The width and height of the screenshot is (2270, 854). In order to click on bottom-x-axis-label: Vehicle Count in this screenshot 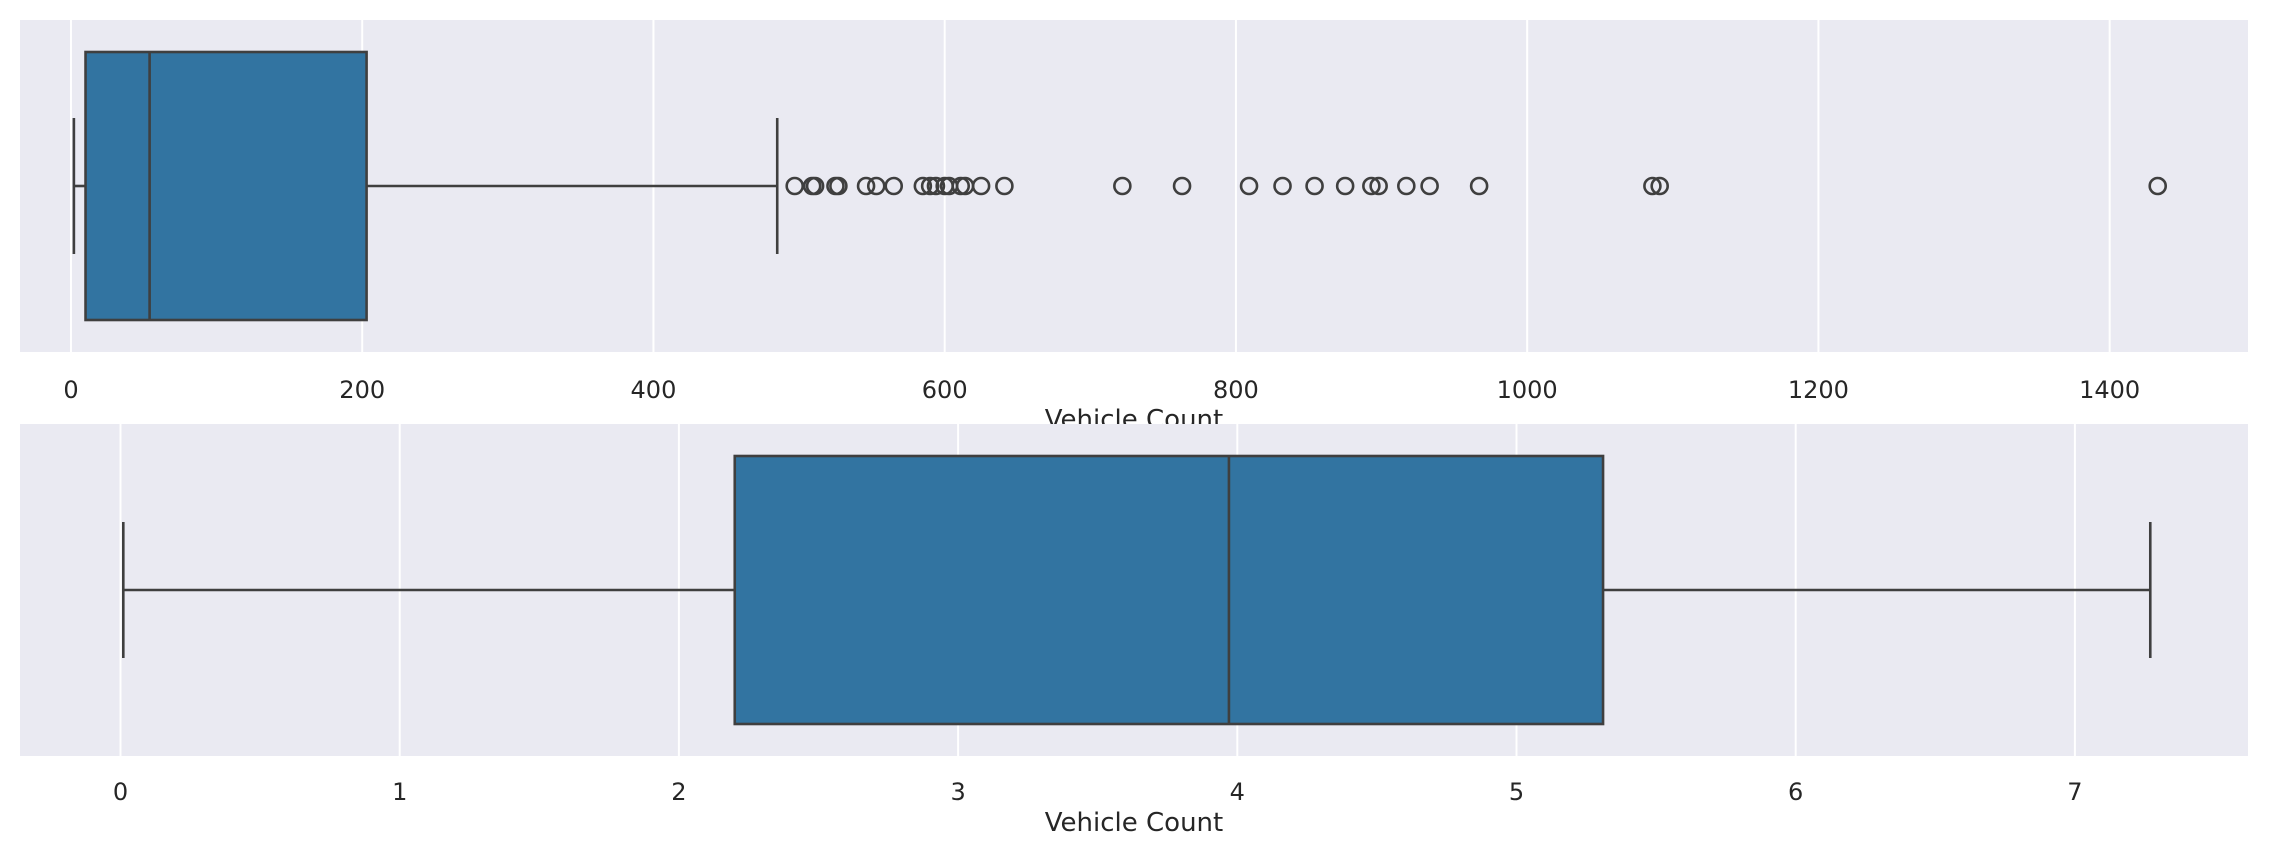, I will do `click(1134, 823)`.